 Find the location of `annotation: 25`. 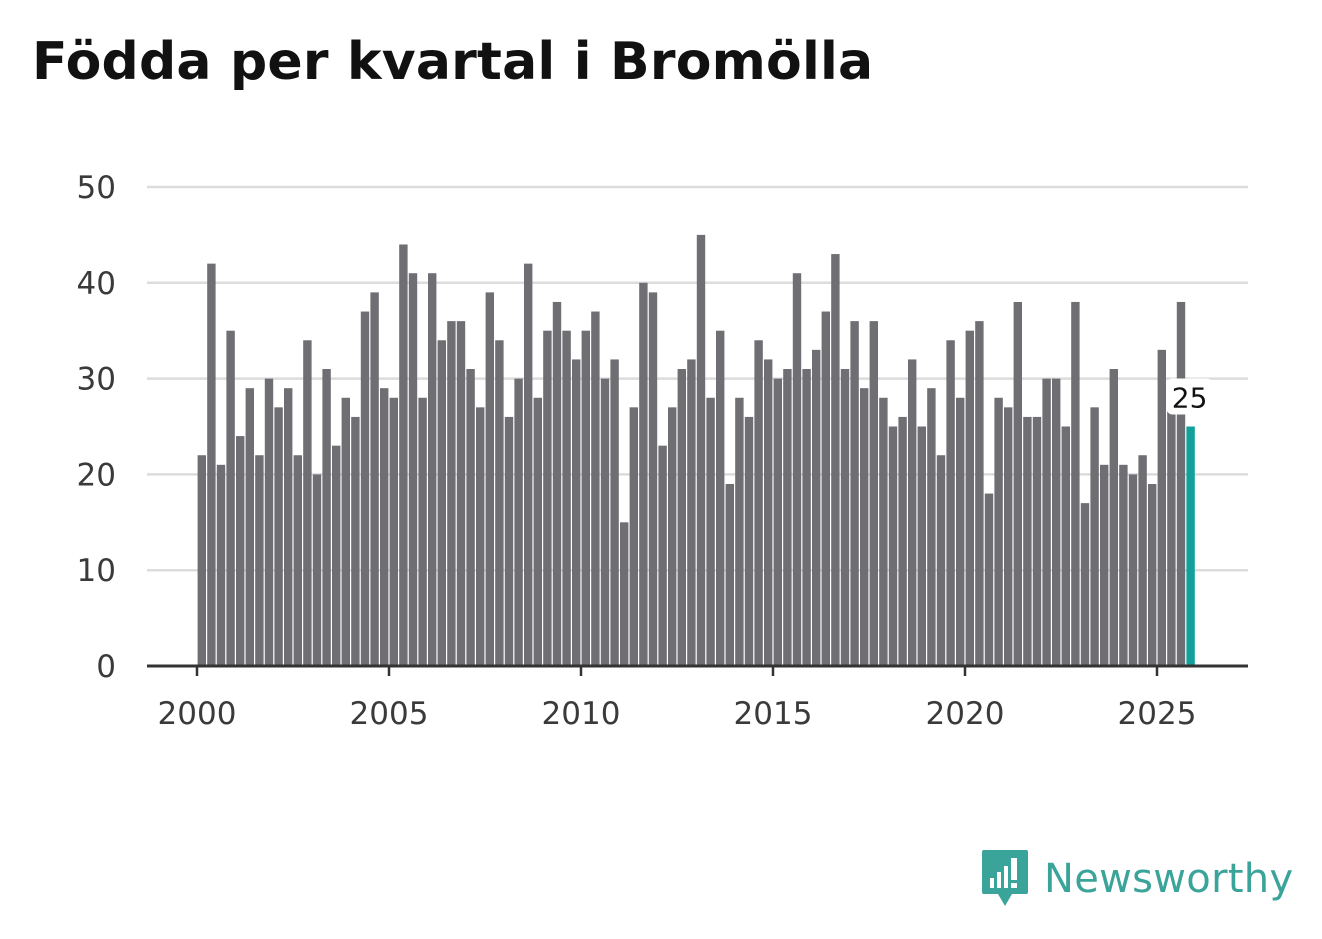

annotation: 25 is located at coordinates (1189, 396).